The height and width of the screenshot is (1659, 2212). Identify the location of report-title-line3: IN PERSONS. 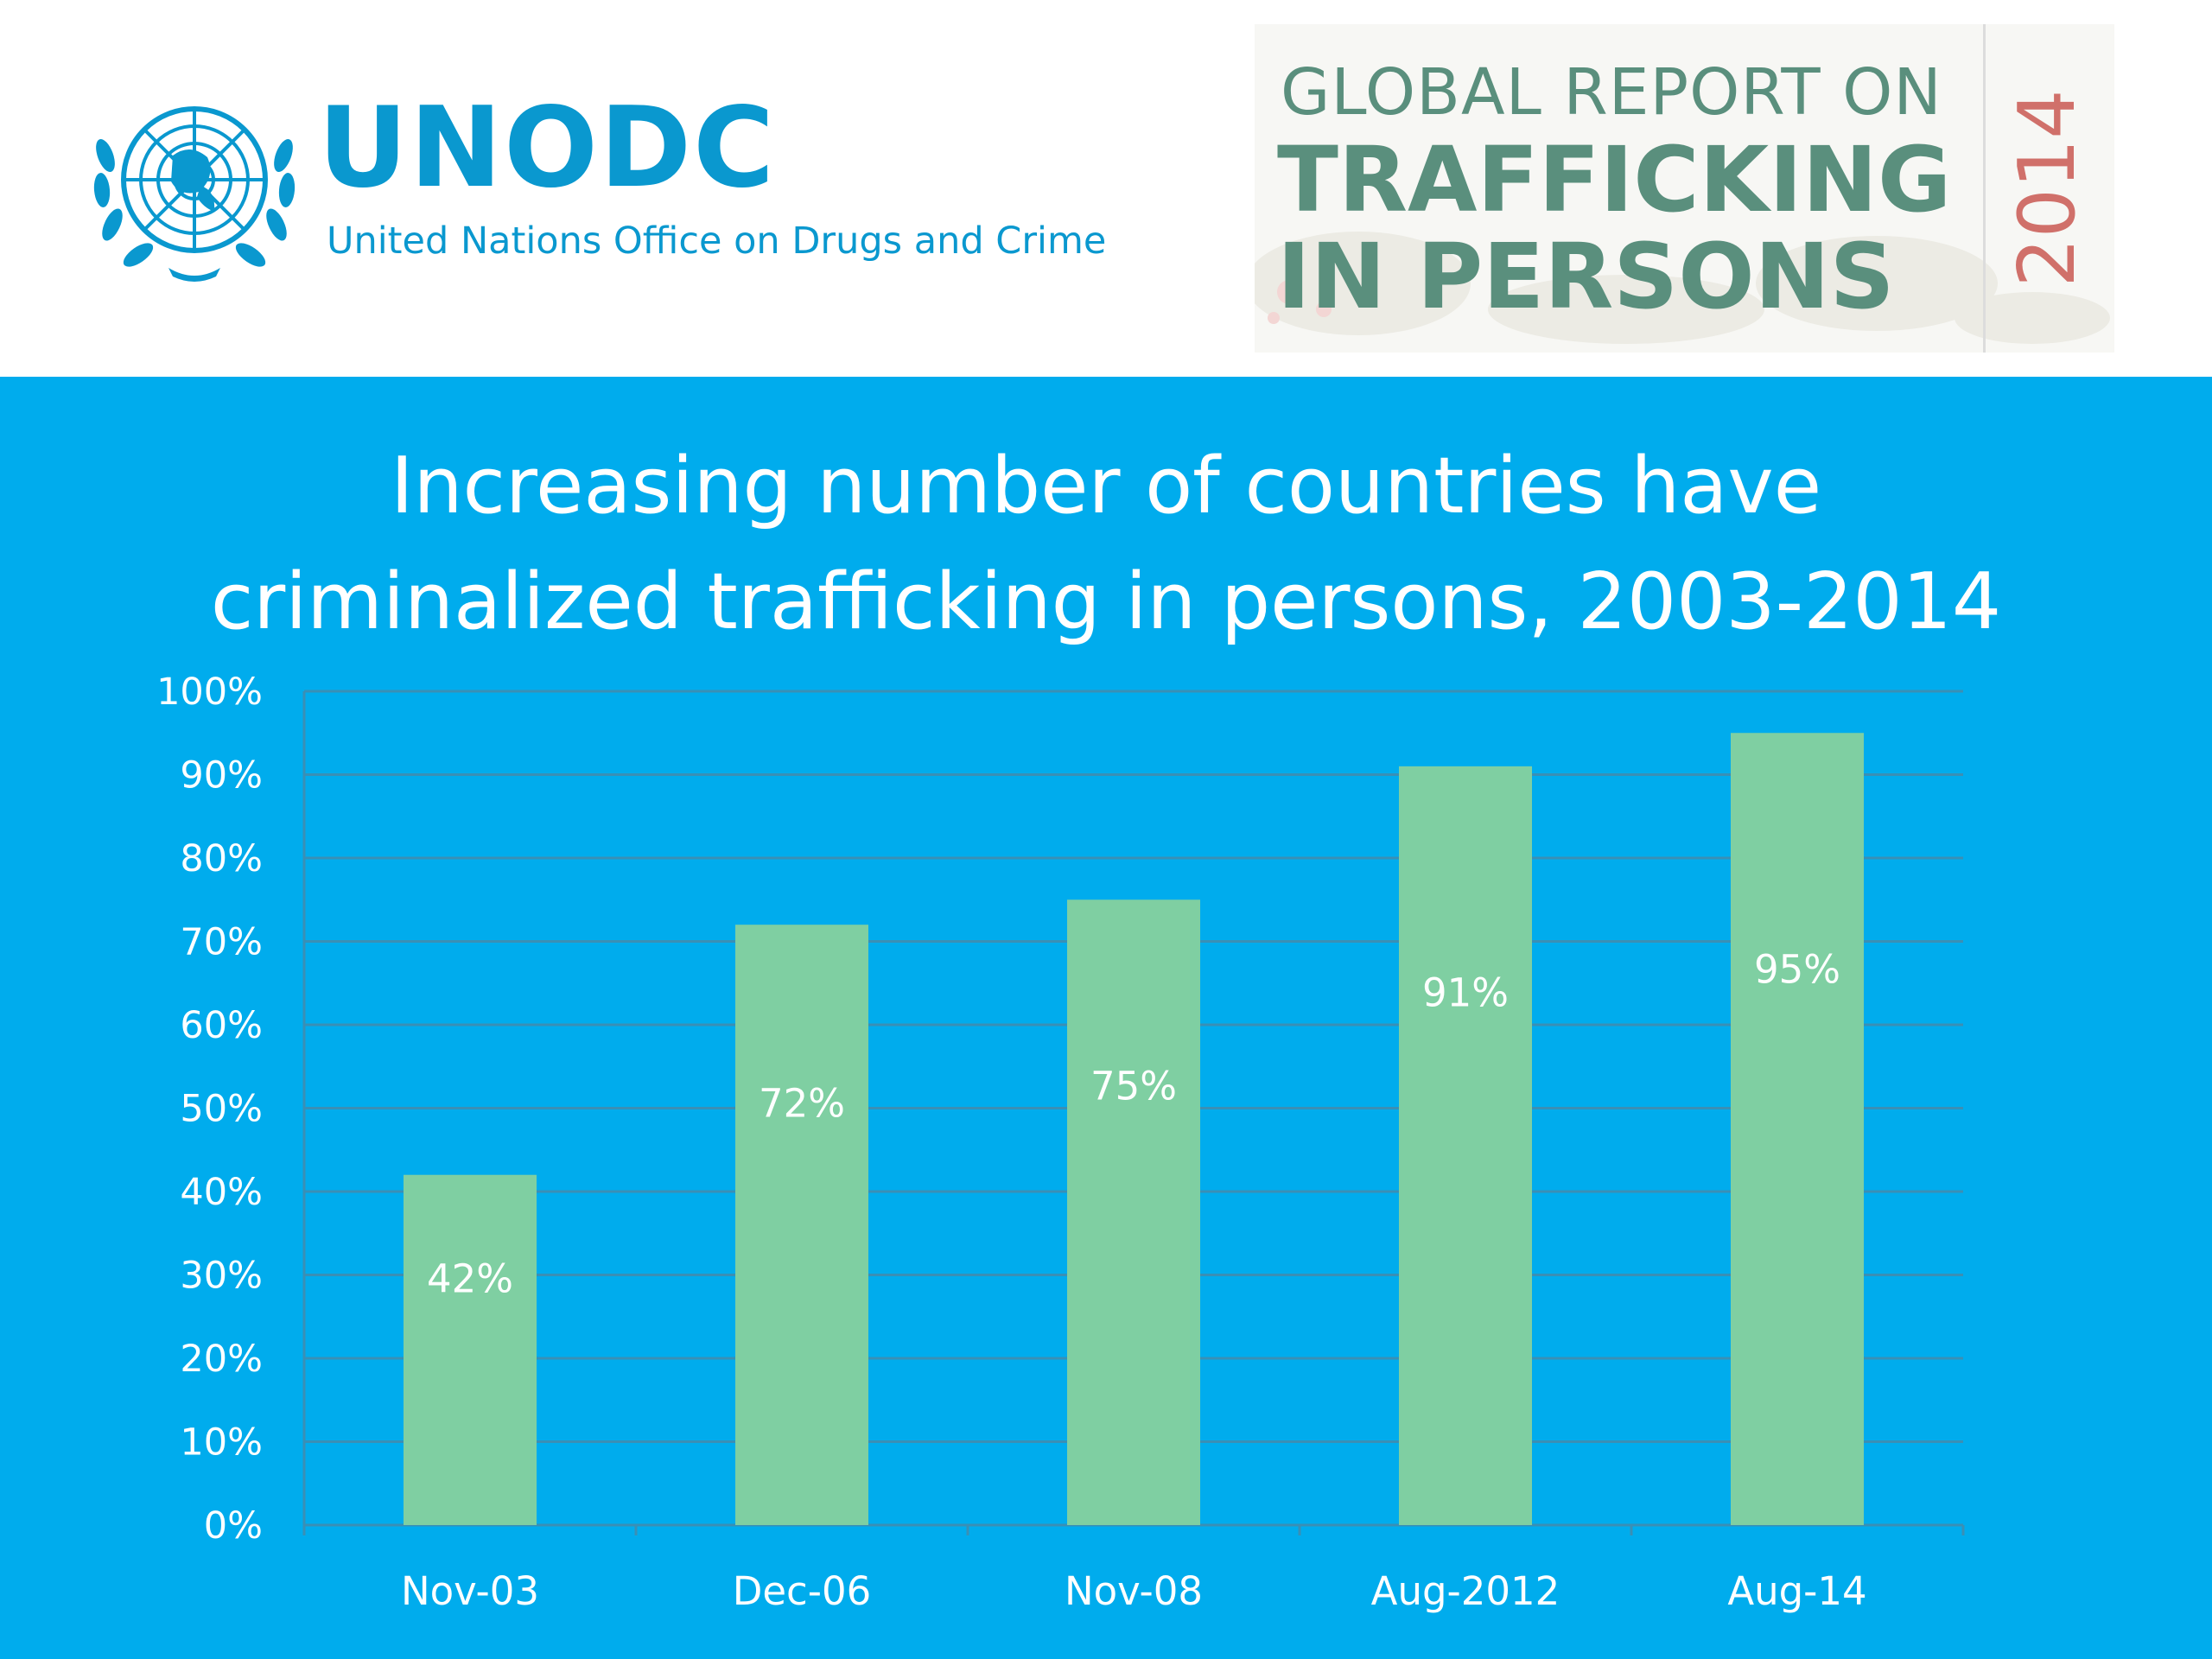
(1586, 276).